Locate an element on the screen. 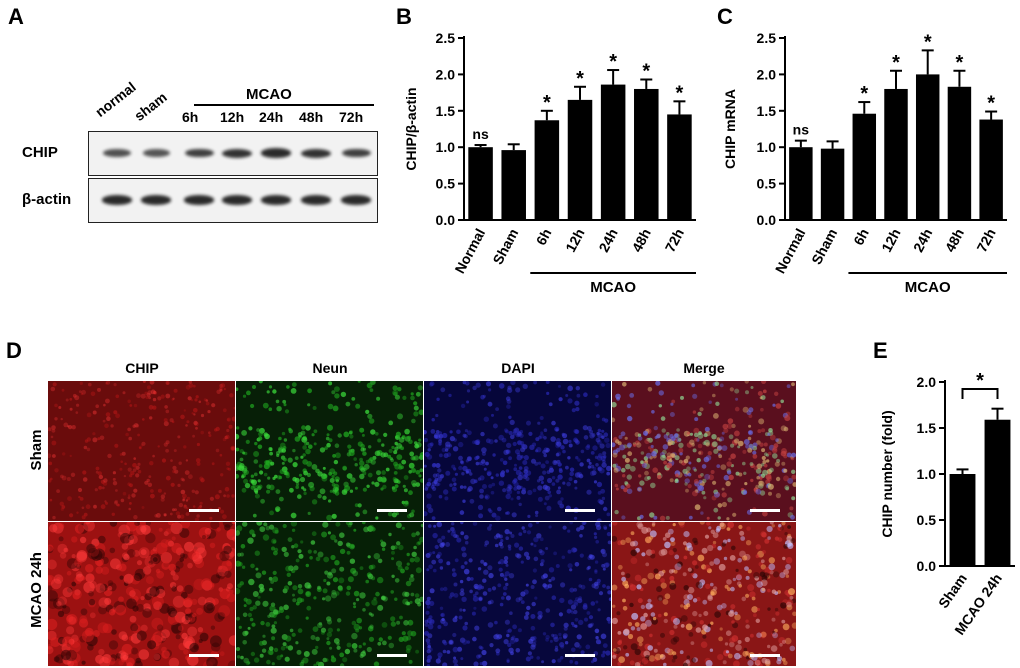 The width and height of the screenshot is (1020, 668). micrograph-chip-sham is located at coordinates (141, 451).